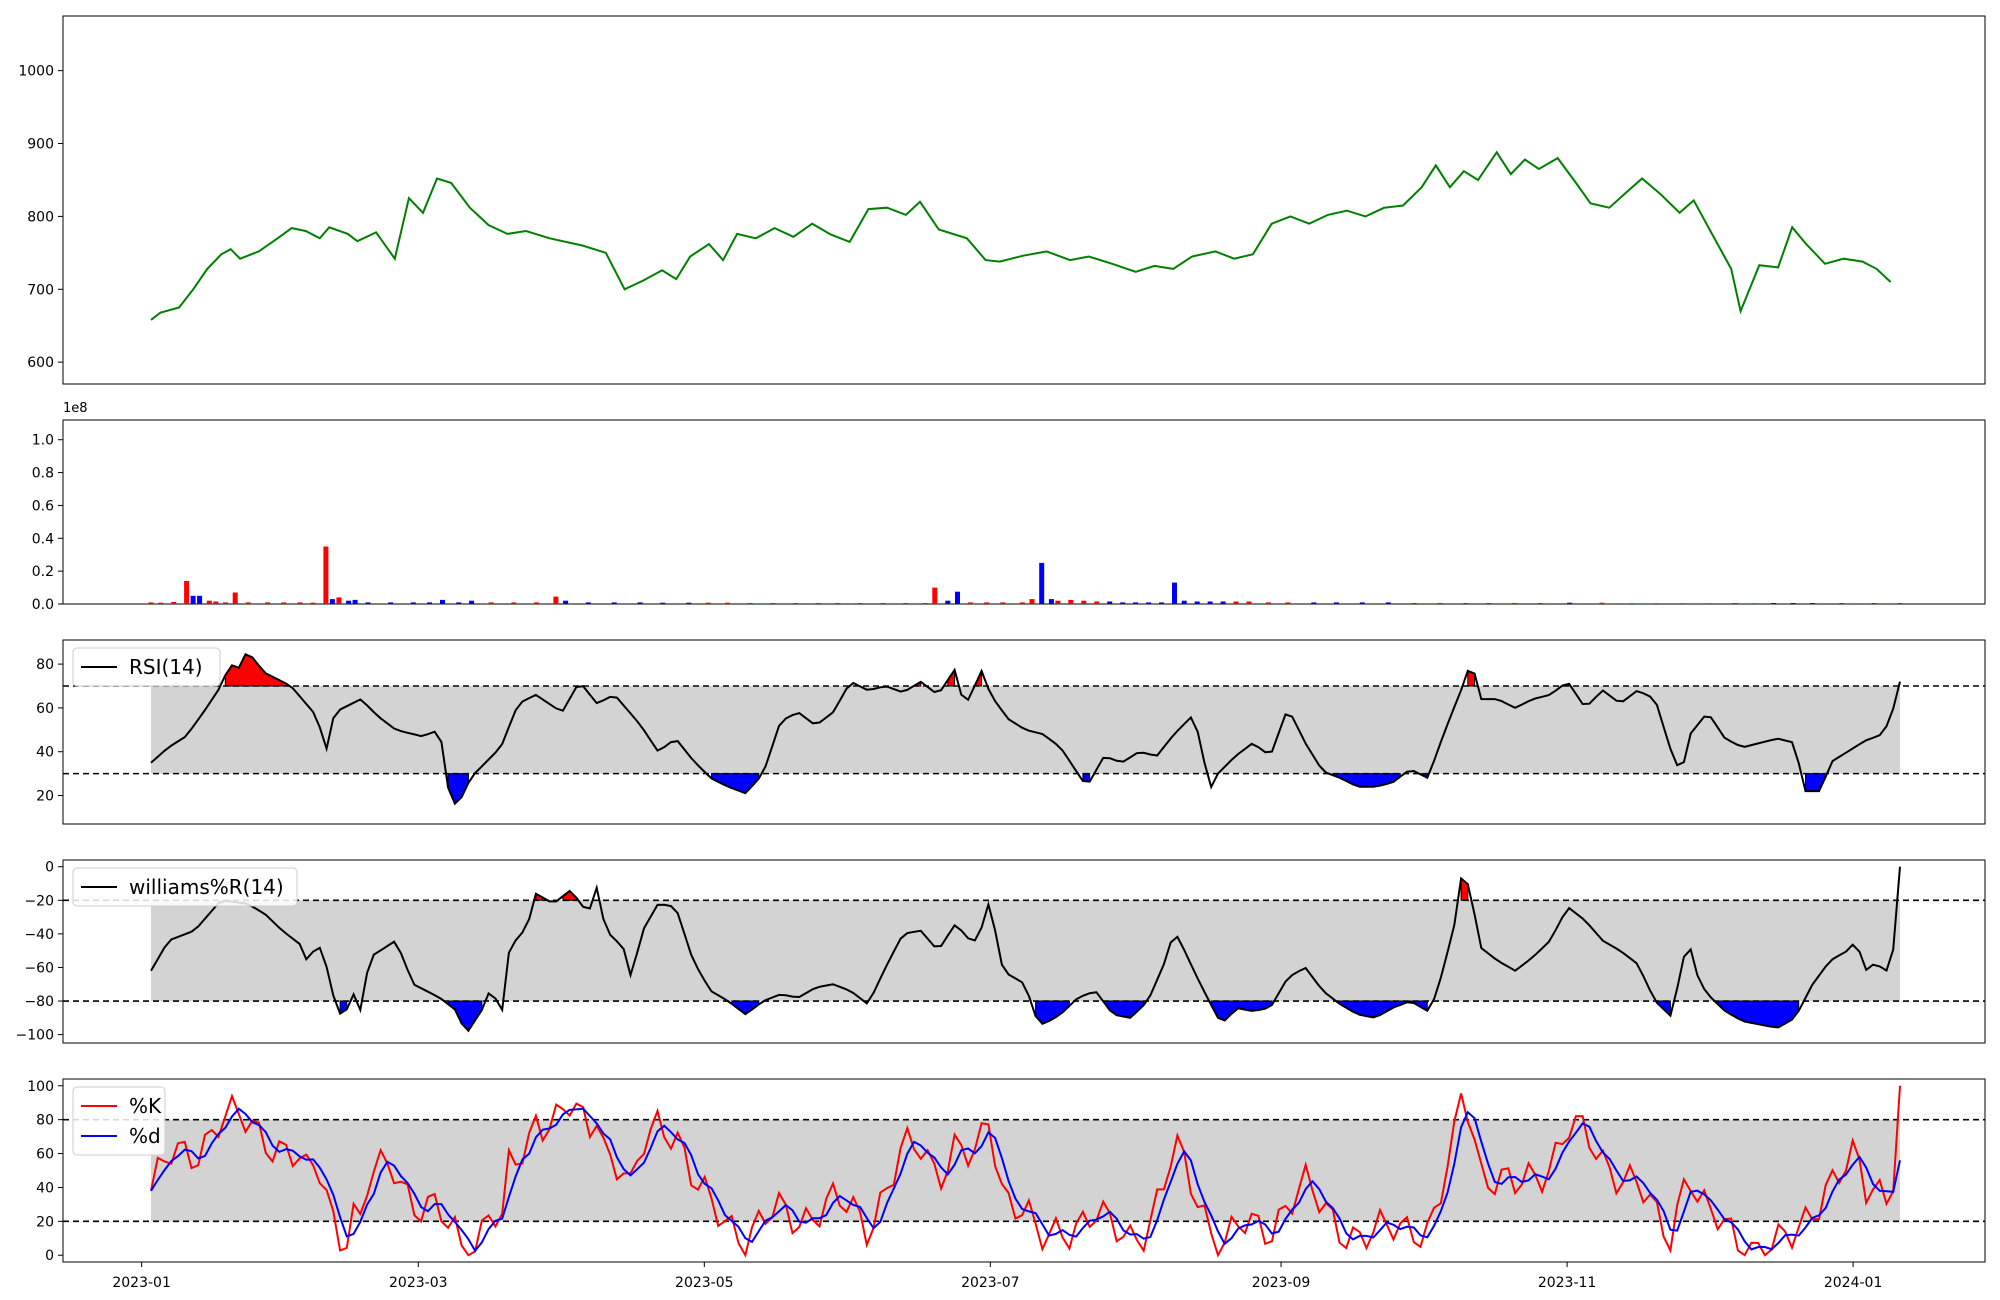  I want to click on stoch-d-line, so click(1025, 1180).